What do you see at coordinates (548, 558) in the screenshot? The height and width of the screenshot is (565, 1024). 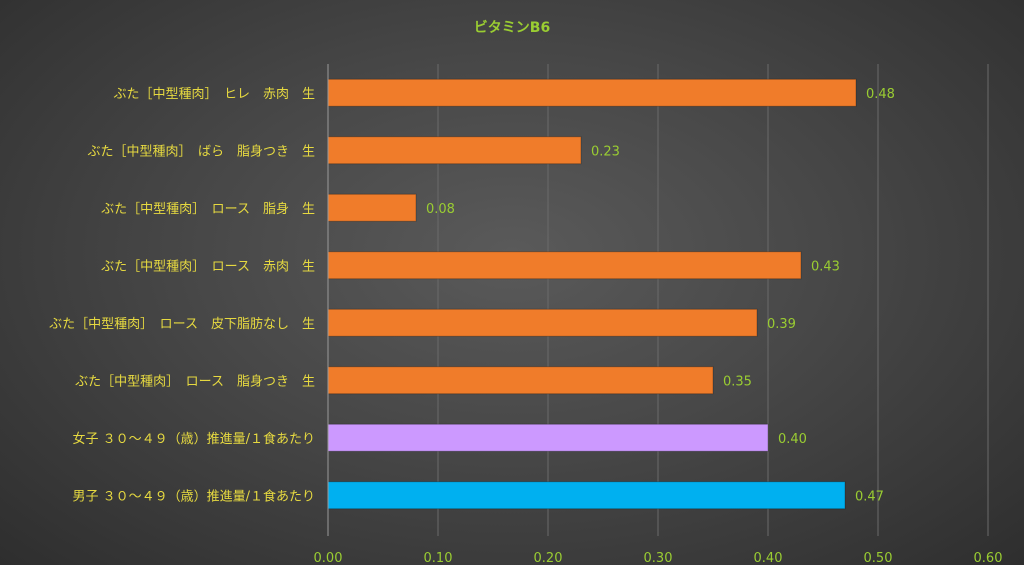 I see `x-tick-label: 0.20` at bounding box center [548, 558].